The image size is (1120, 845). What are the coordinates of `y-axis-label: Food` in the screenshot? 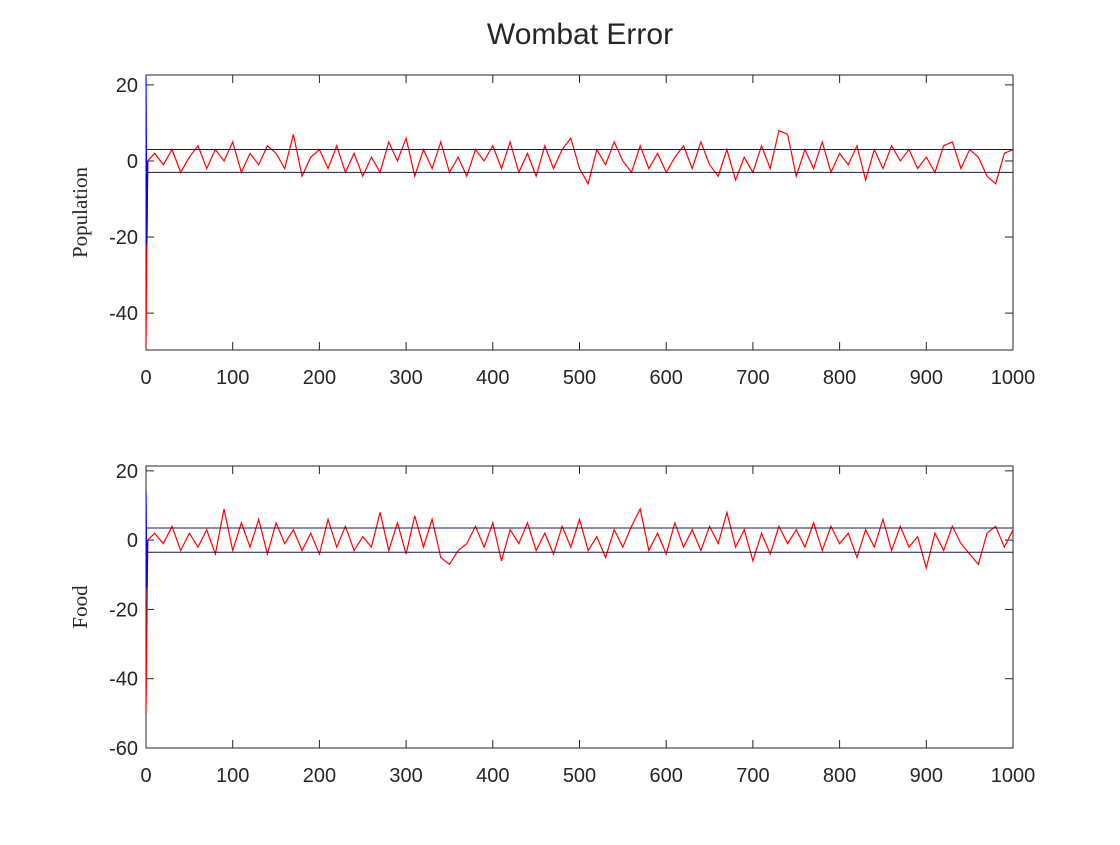 It's located at (80, 607).